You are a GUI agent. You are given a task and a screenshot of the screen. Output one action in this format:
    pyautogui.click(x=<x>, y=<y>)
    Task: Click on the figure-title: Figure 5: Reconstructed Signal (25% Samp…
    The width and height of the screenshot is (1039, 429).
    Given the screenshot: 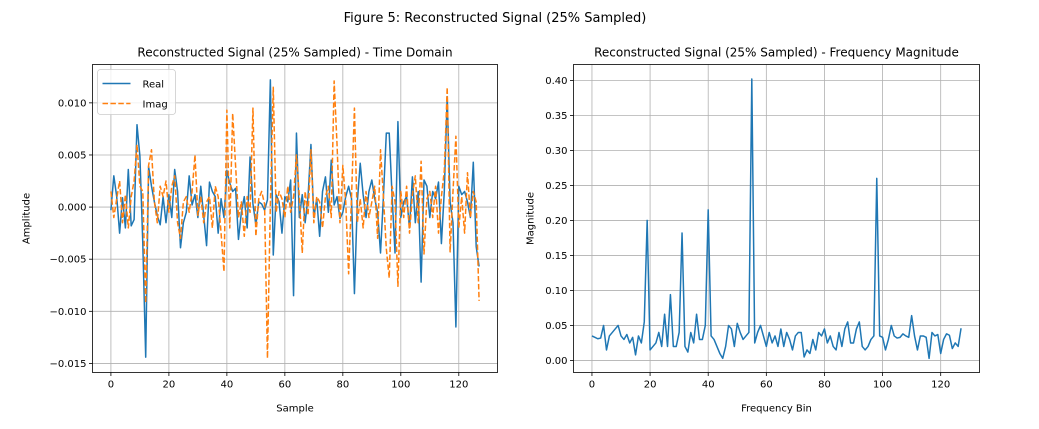 What is the action you would take?
    pyautogui.click(x=495, y=18)
    